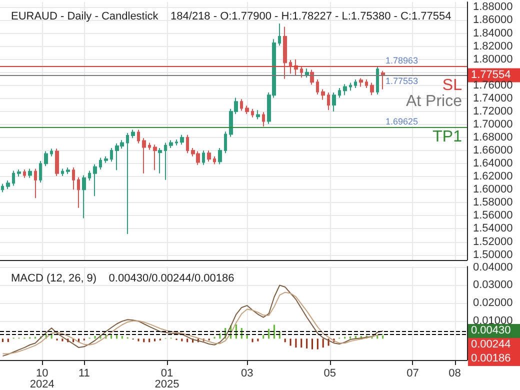 The image size is (520, 390). I want to click on x-tick-label: 10 2024, so click(42, 379).